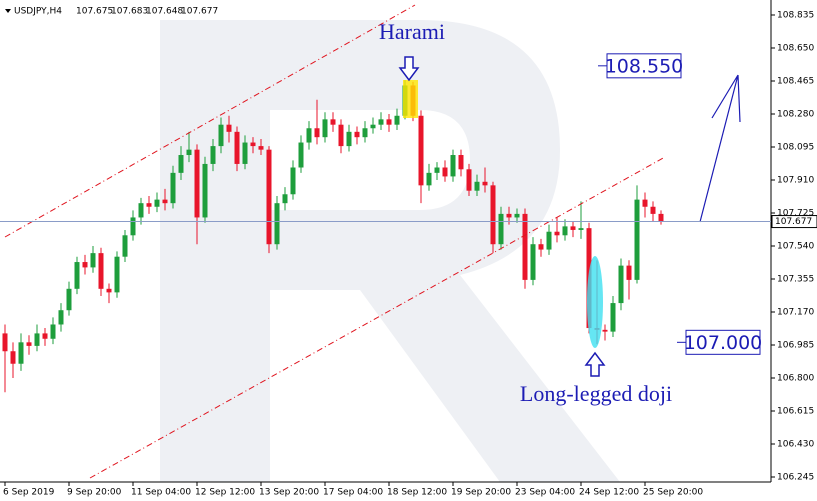  Describe the element at coordinates (795, 345) in the screenshot. I see `y-tick-label: 106.985` at that location.